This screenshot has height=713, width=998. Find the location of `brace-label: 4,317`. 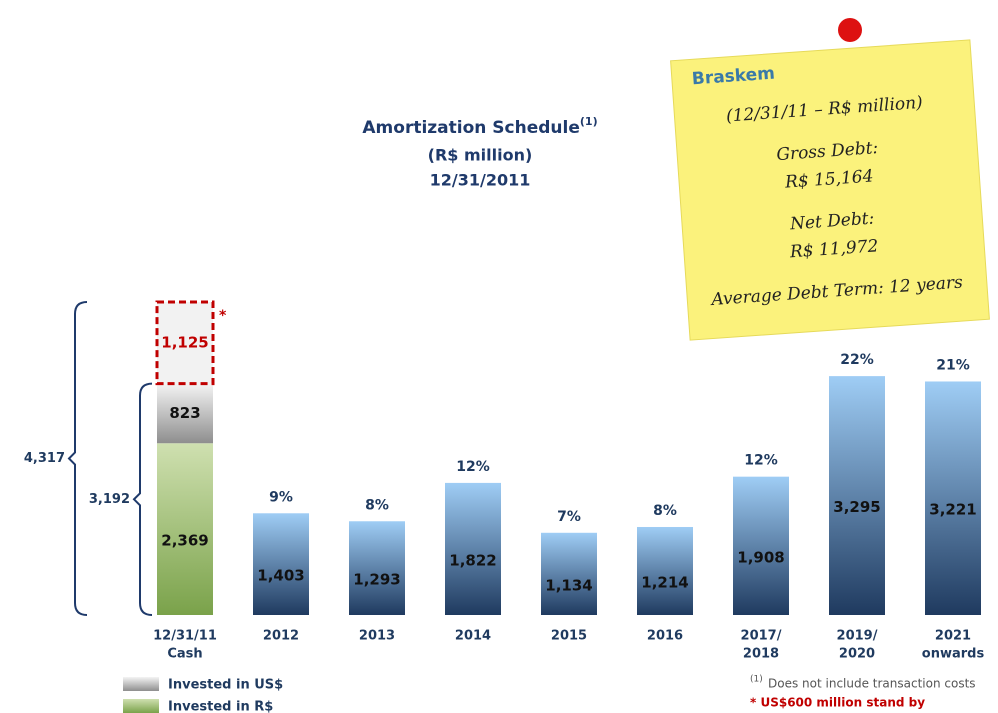

brace-label: 4,317 is located at coordinates (44, 458).